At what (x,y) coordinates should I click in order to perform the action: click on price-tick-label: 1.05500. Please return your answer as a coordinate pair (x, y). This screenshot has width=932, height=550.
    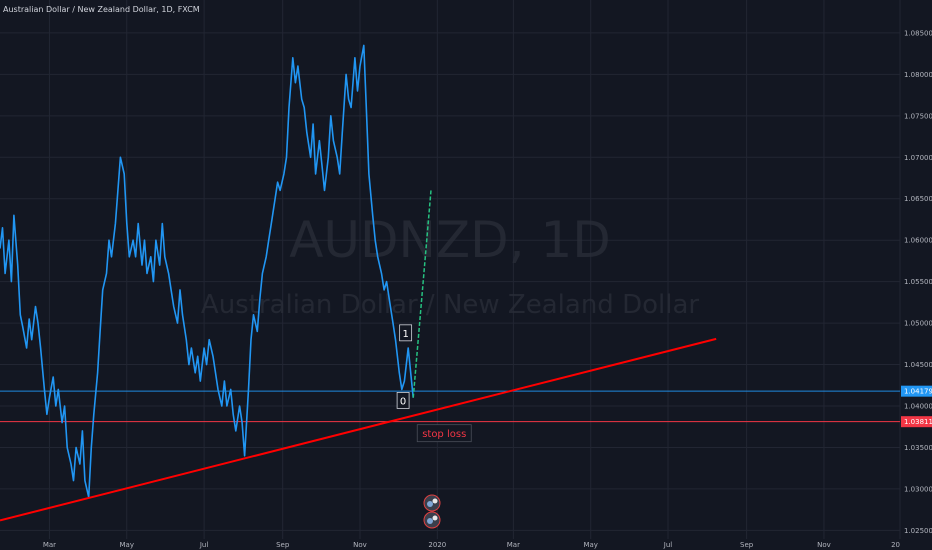
    Looking at the image, I should click on (918, 282).